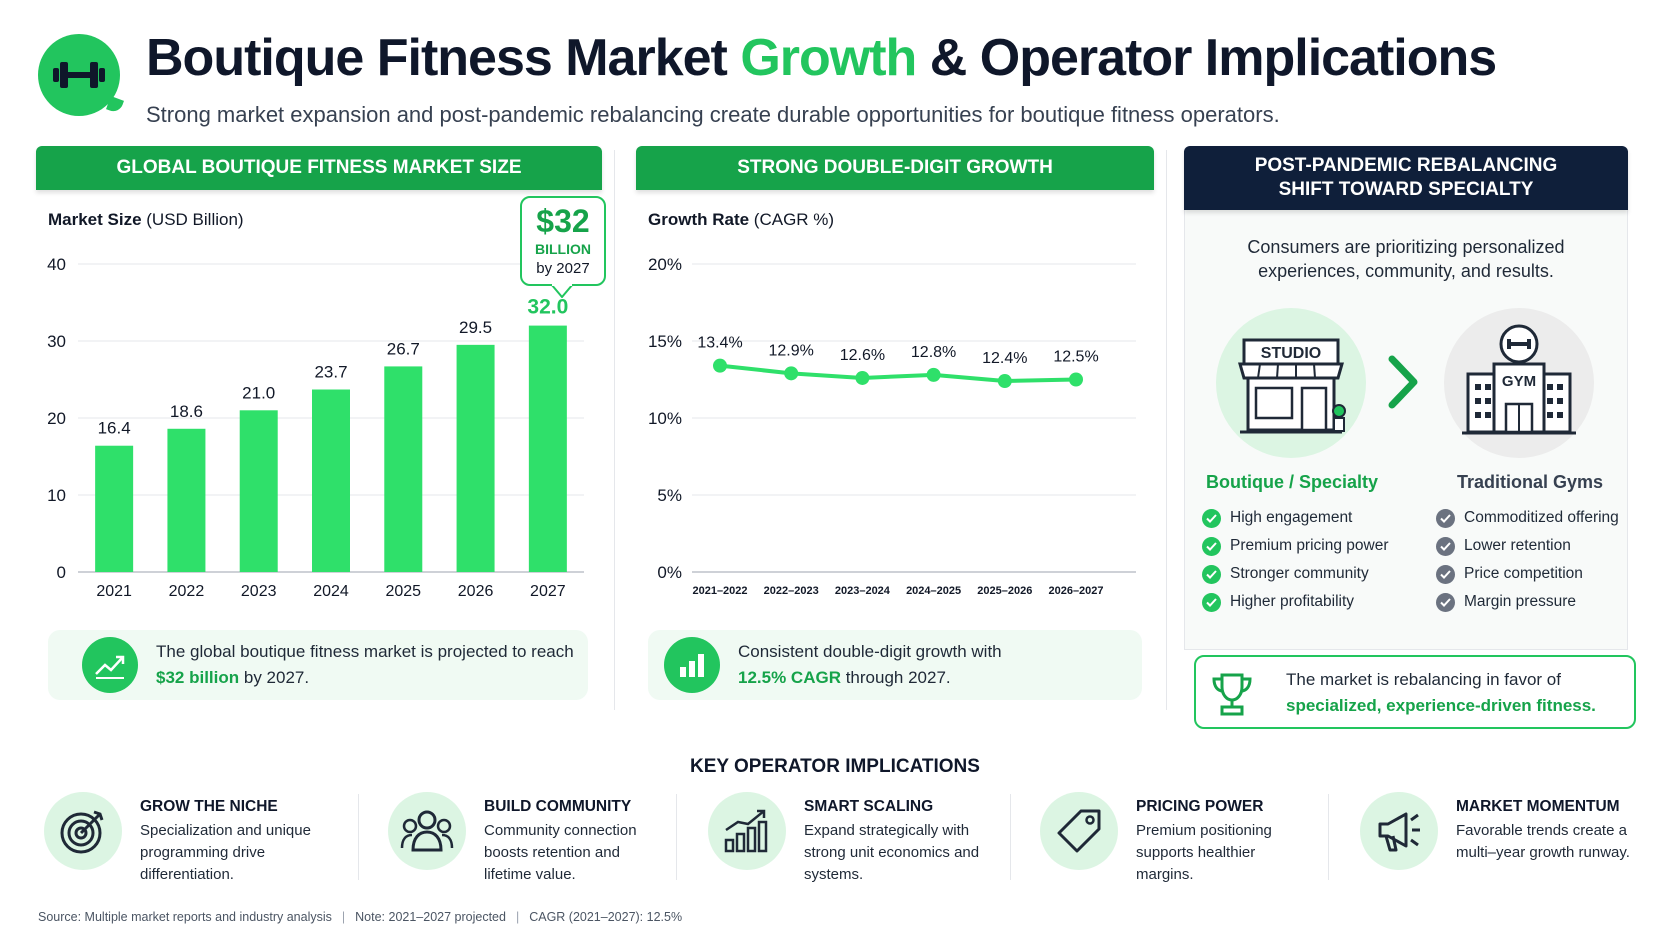 The width and height of the screenshot is (1672, 941). Describe the element at coordinates (1309, 545) in the screenshot. I see `boutique-item-label: Premium pricing power` at that location.